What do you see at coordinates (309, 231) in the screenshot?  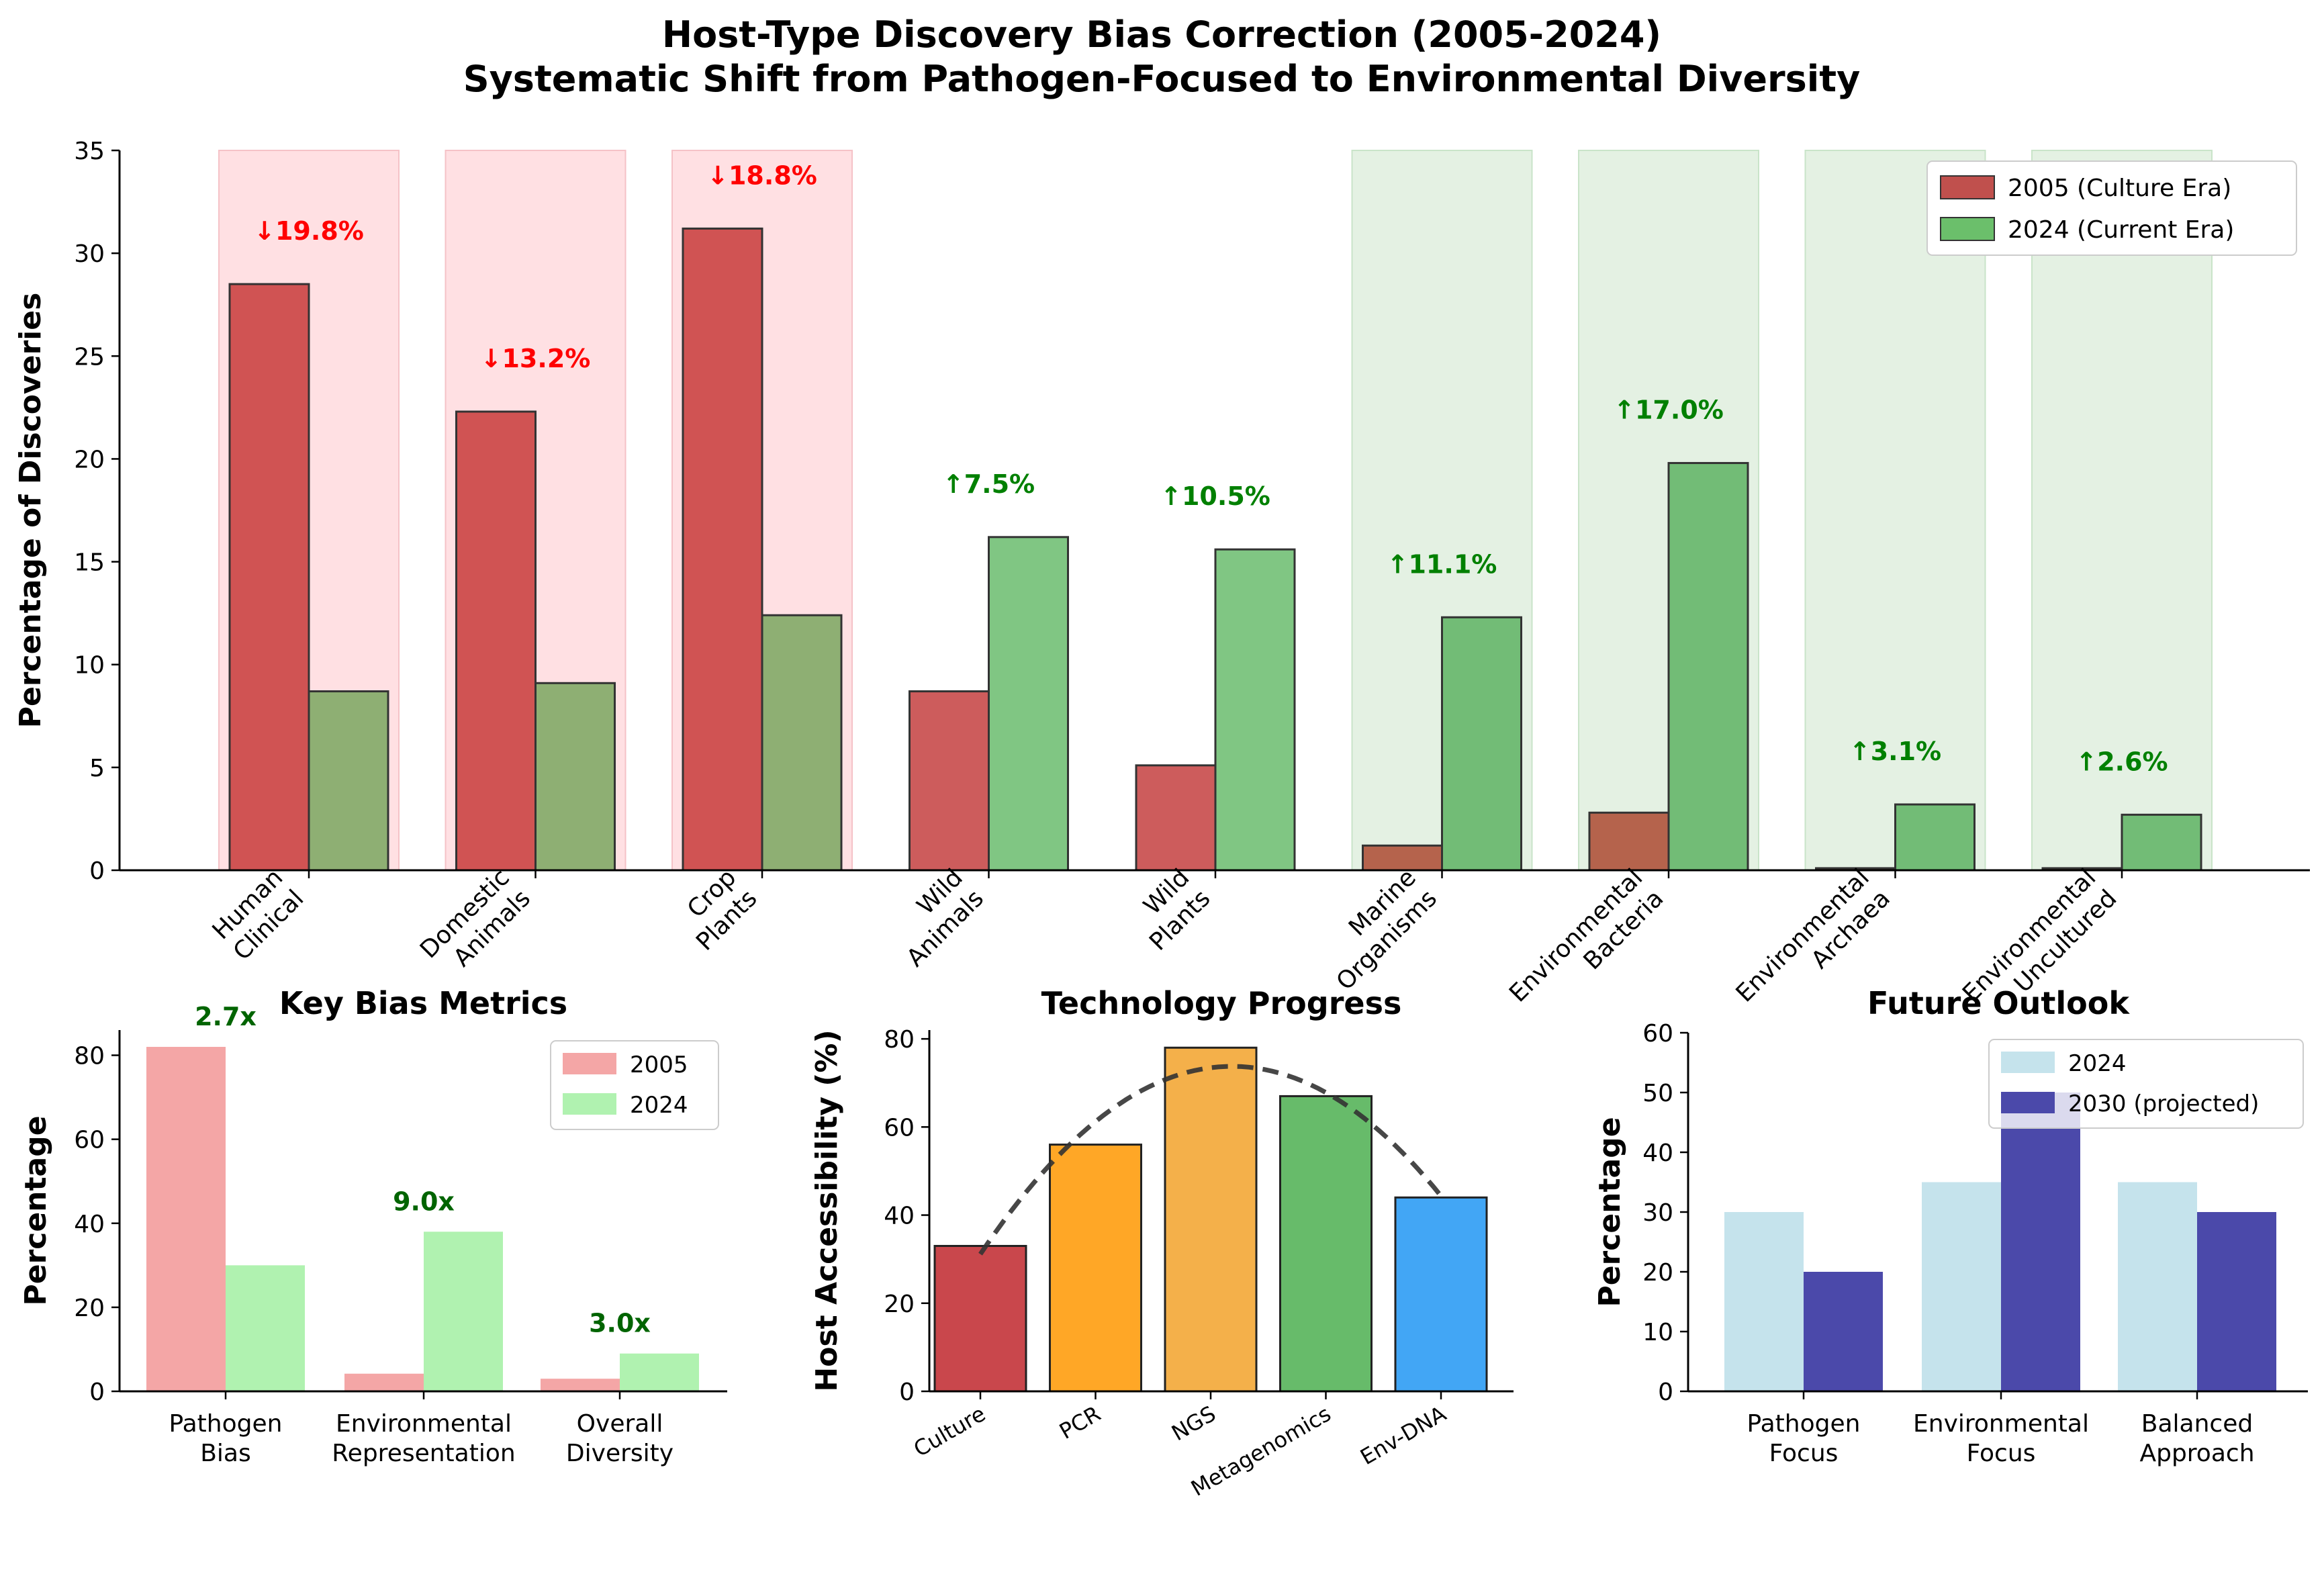 I see `change-label: ↓19.8%` at bounding box center [309, 231].